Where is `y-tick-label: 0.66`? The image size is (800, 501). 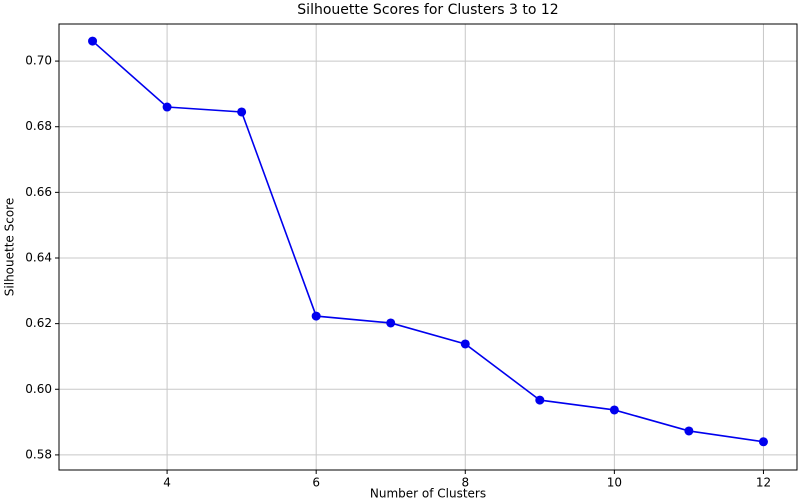 y-tick-label: 0.66 is located at coordinates (38, 192).